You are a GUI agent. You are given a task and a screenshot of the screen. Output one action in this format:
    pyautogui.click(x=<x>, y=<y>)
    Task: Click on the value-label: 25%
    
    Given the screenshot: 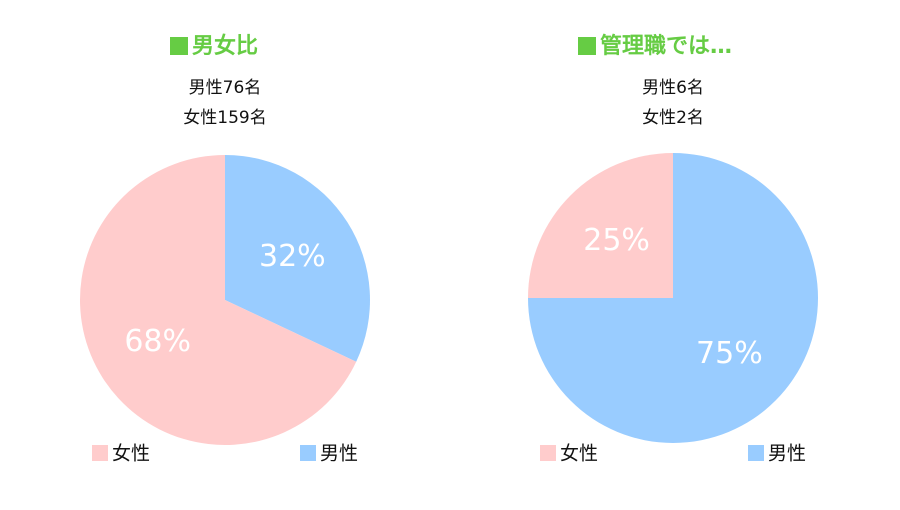 What is the action you would take?
    pyautogui.click(x=616, y=240)
    